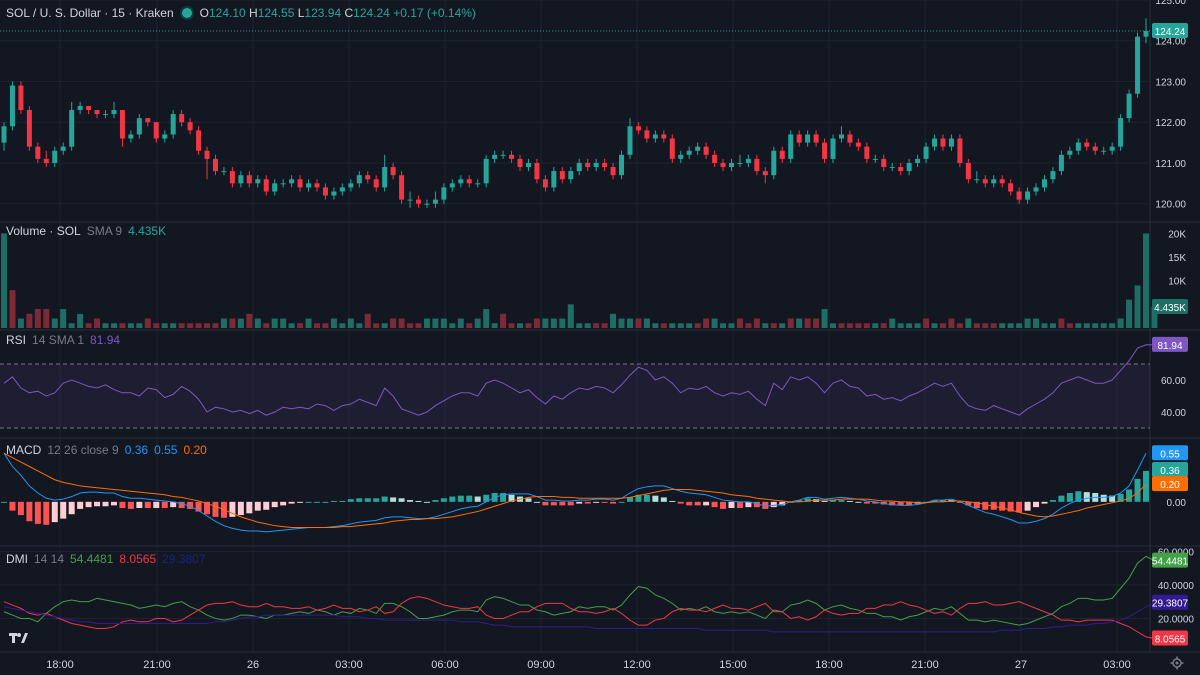  I want to click on low-value: 123.94, so click(323, 13).